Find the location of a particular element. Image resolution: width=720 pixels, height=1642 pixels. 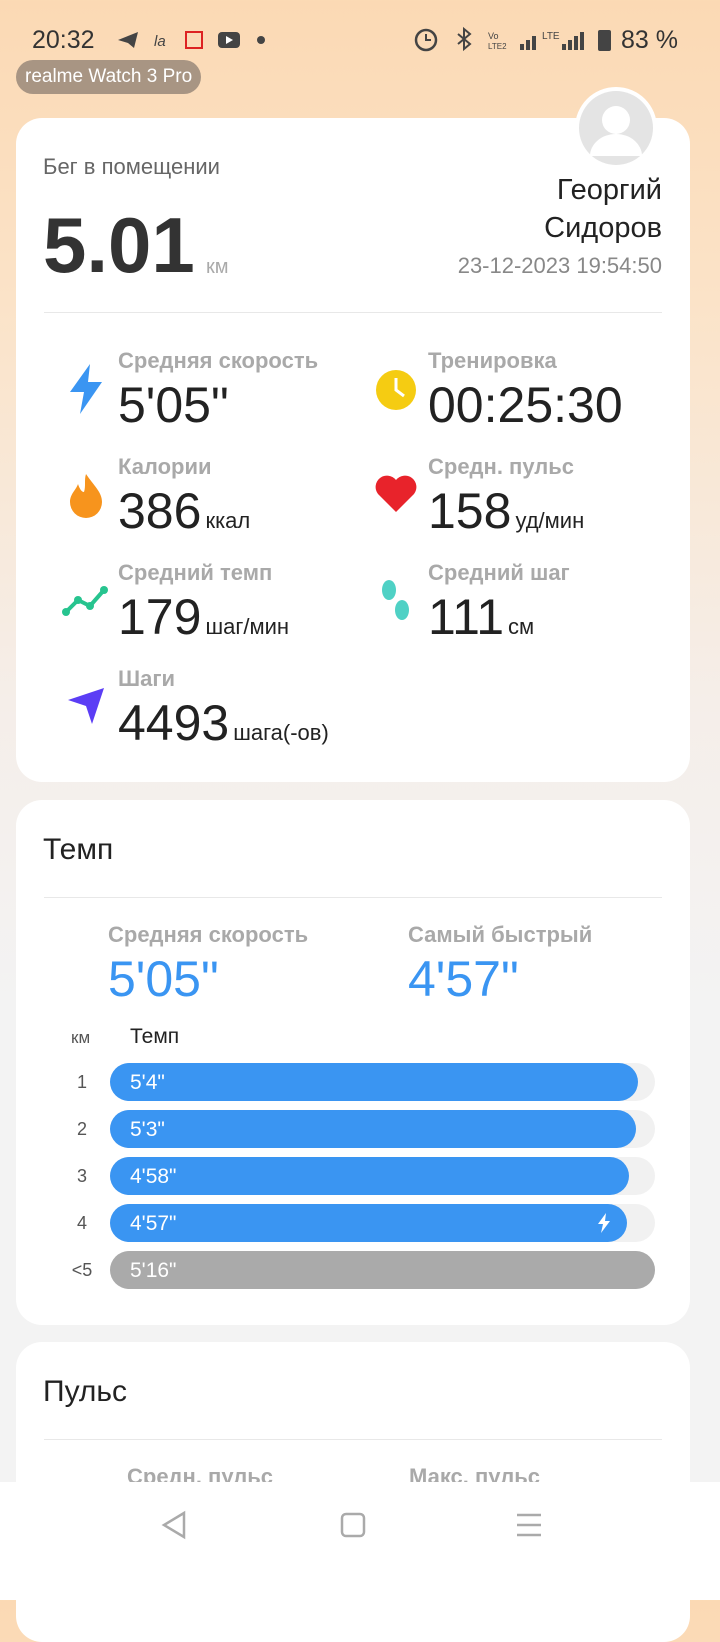

split-pace: 4'58" is located at coordinates (153, 1176).